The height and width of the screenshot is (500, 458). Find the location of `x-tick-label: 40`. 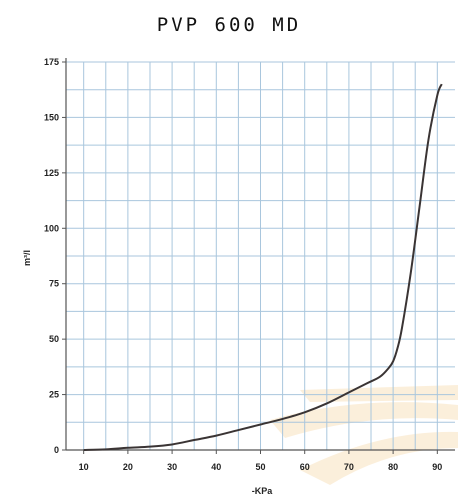

x-tick-label: 40 is located at coordinates (216, 467).